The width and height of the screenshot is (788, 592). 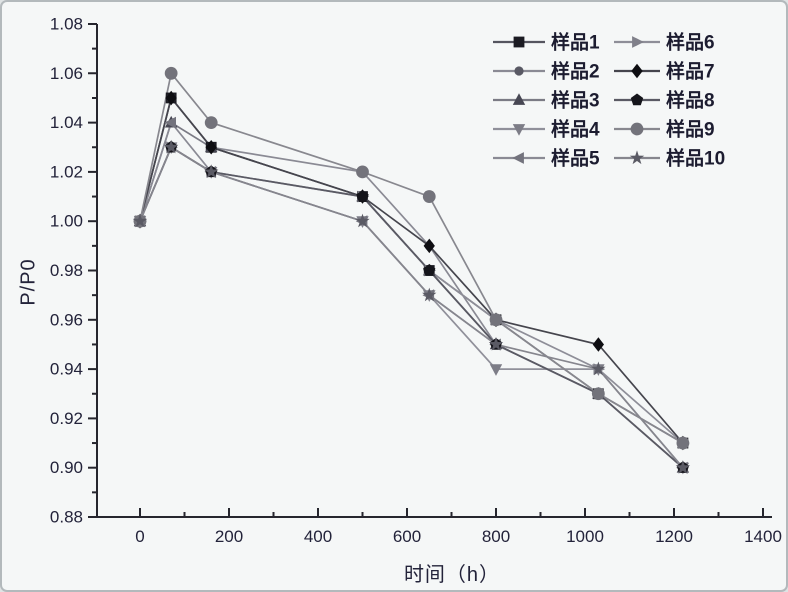 I want to click on y-tick-label: 0.88, so click(x=66, y=517).